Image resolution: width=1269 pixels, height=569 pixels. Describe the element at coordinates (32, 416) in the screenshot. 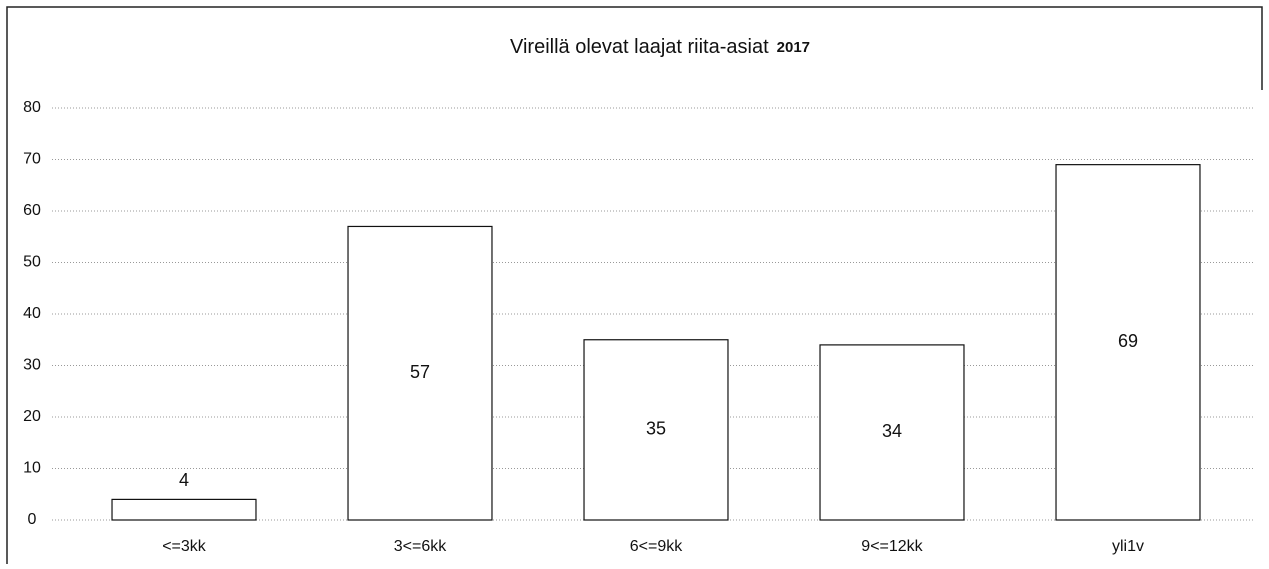

I see `y-tick-label: 20` at that location.